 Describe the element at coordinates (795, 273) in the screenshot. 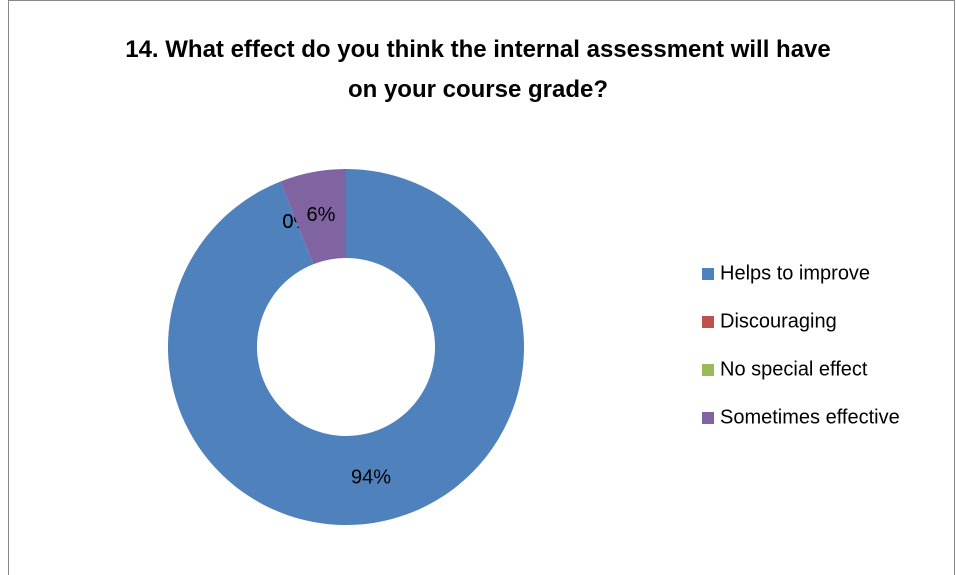

I see `legend-label: Helps to improve` at that location.